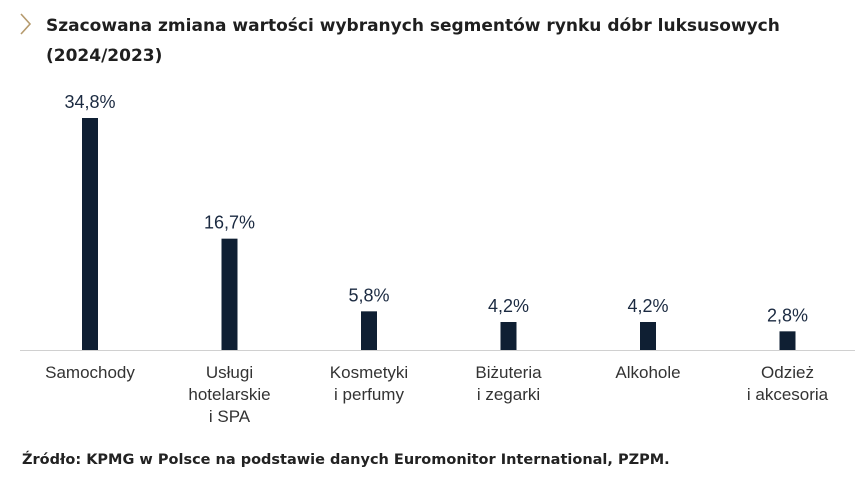 This screenshot has width=860, height=495. What do you see at coordinates (229, 372) in the screenshot?
I see `category-label-line: Usługi` at bounding box center [229, 372].